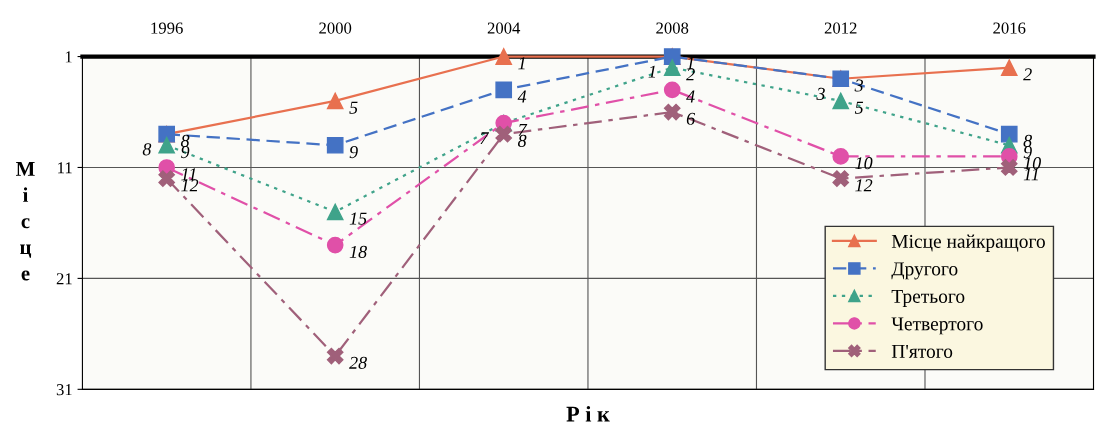  I want to click on data-label: 4, so click(522, 96).